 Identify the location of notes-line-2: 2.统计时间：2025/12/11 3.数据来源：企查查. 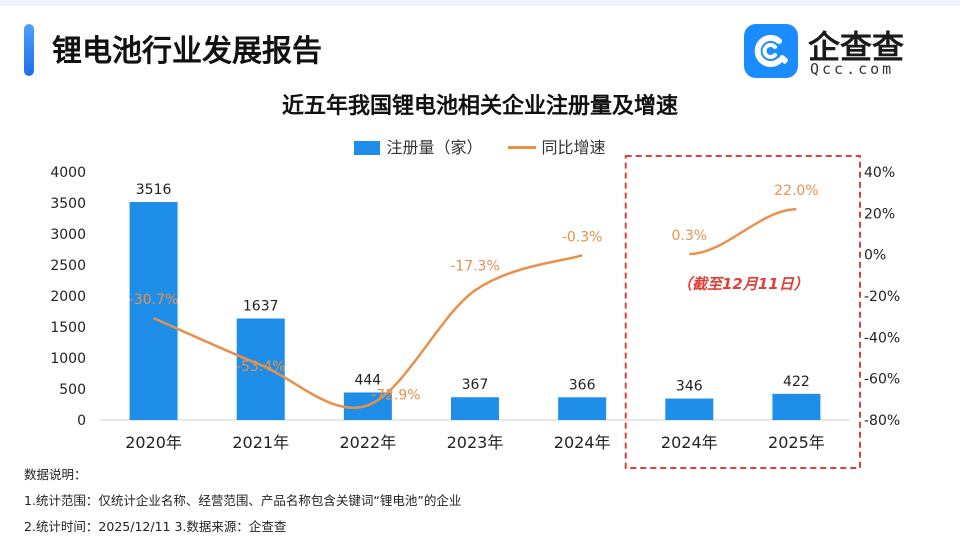
(155, 526).